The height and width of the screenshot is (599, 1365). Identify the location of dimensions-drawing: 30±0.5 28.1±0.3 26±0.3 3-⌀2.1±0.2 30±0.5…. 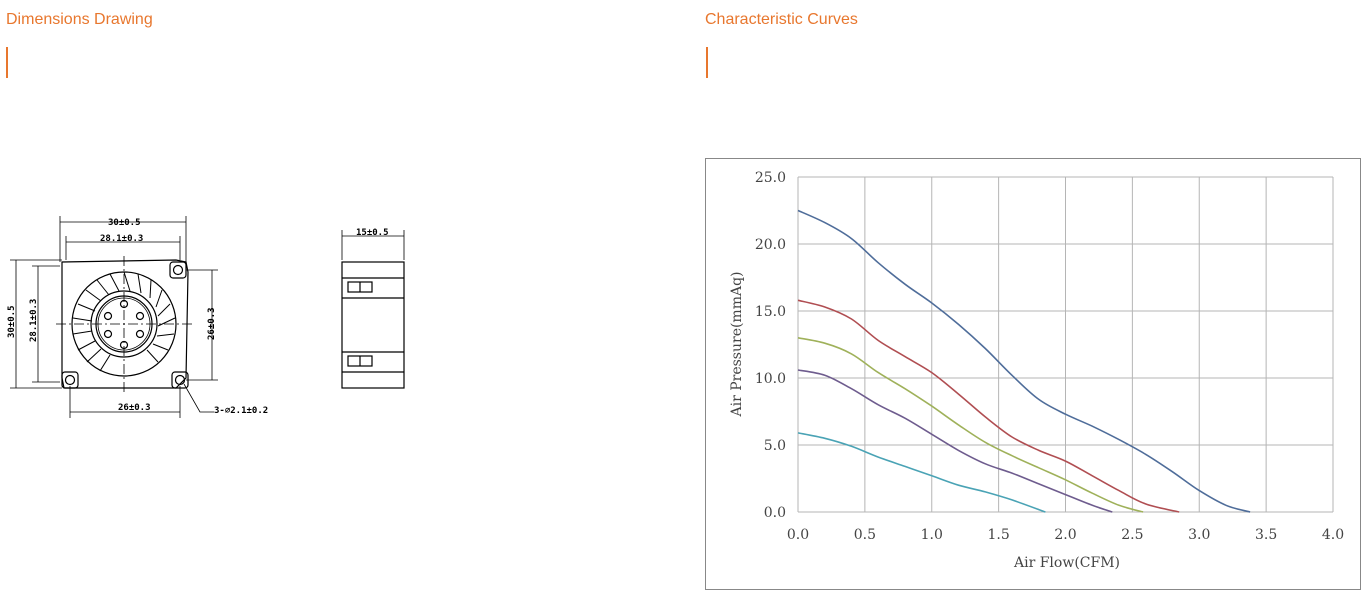
(206, 317).